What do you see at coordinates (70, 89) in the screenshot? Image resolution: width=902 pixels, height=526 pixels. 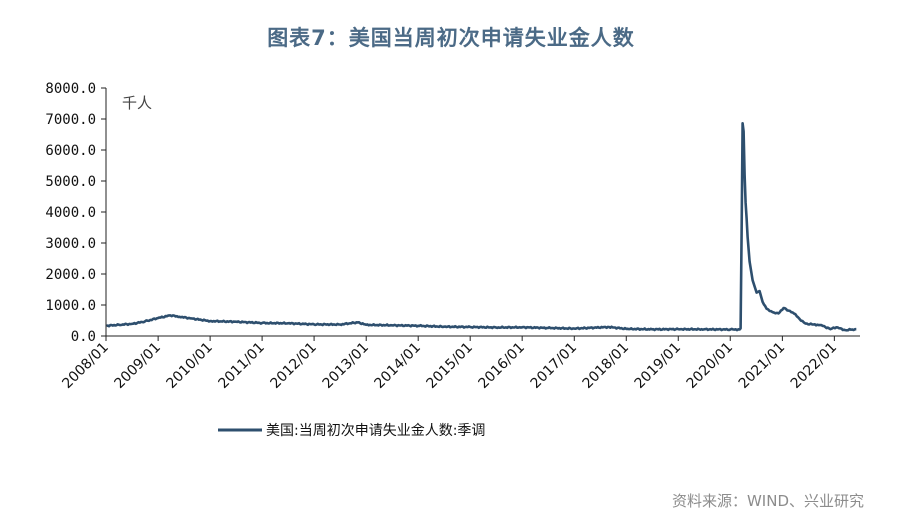 I see `y-tick-label: 8000.0` at bounding box center [70, 89].